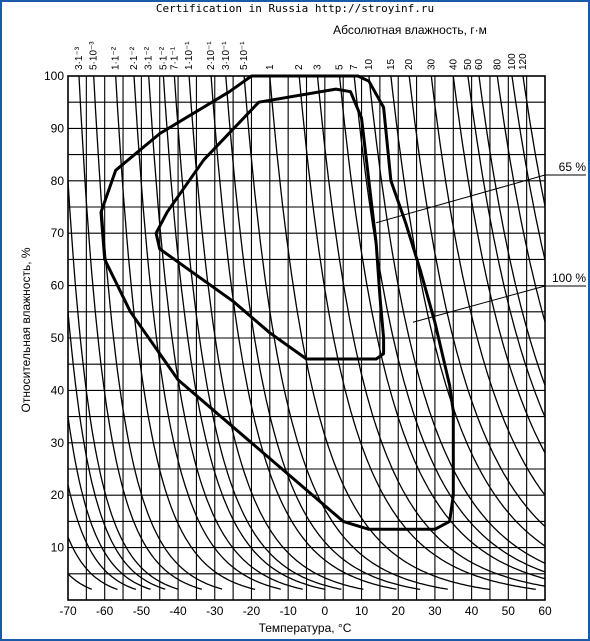  I want to click on y-tick-label: 70, so click(58, 233).